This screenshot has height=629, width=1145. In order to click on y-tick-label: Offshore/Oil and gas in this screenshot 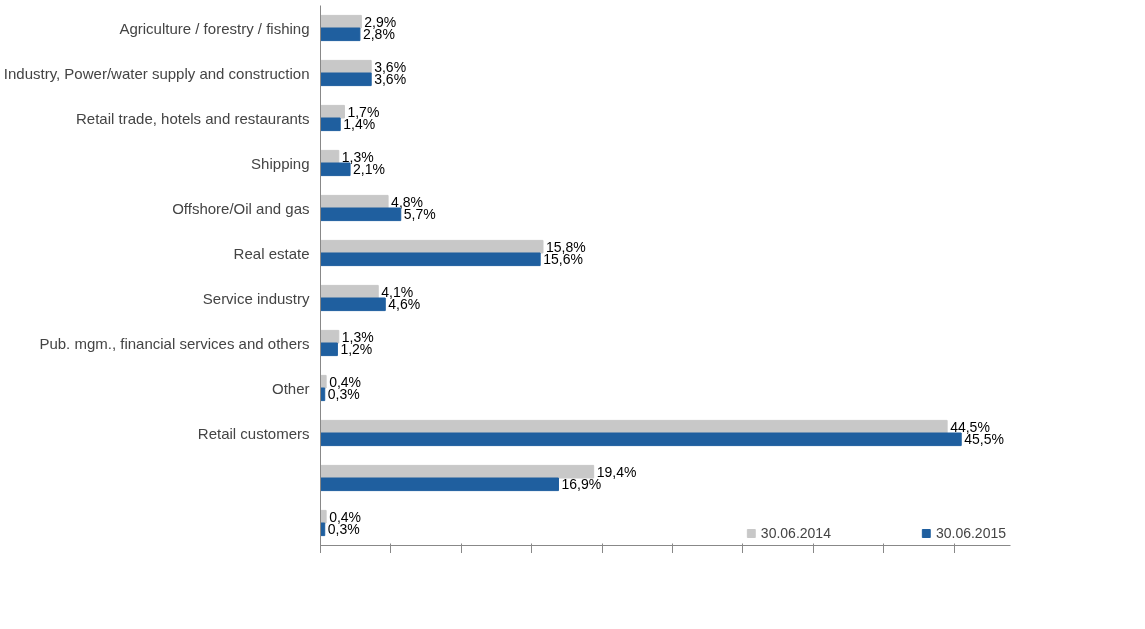, I will do `click(241, 208)`.